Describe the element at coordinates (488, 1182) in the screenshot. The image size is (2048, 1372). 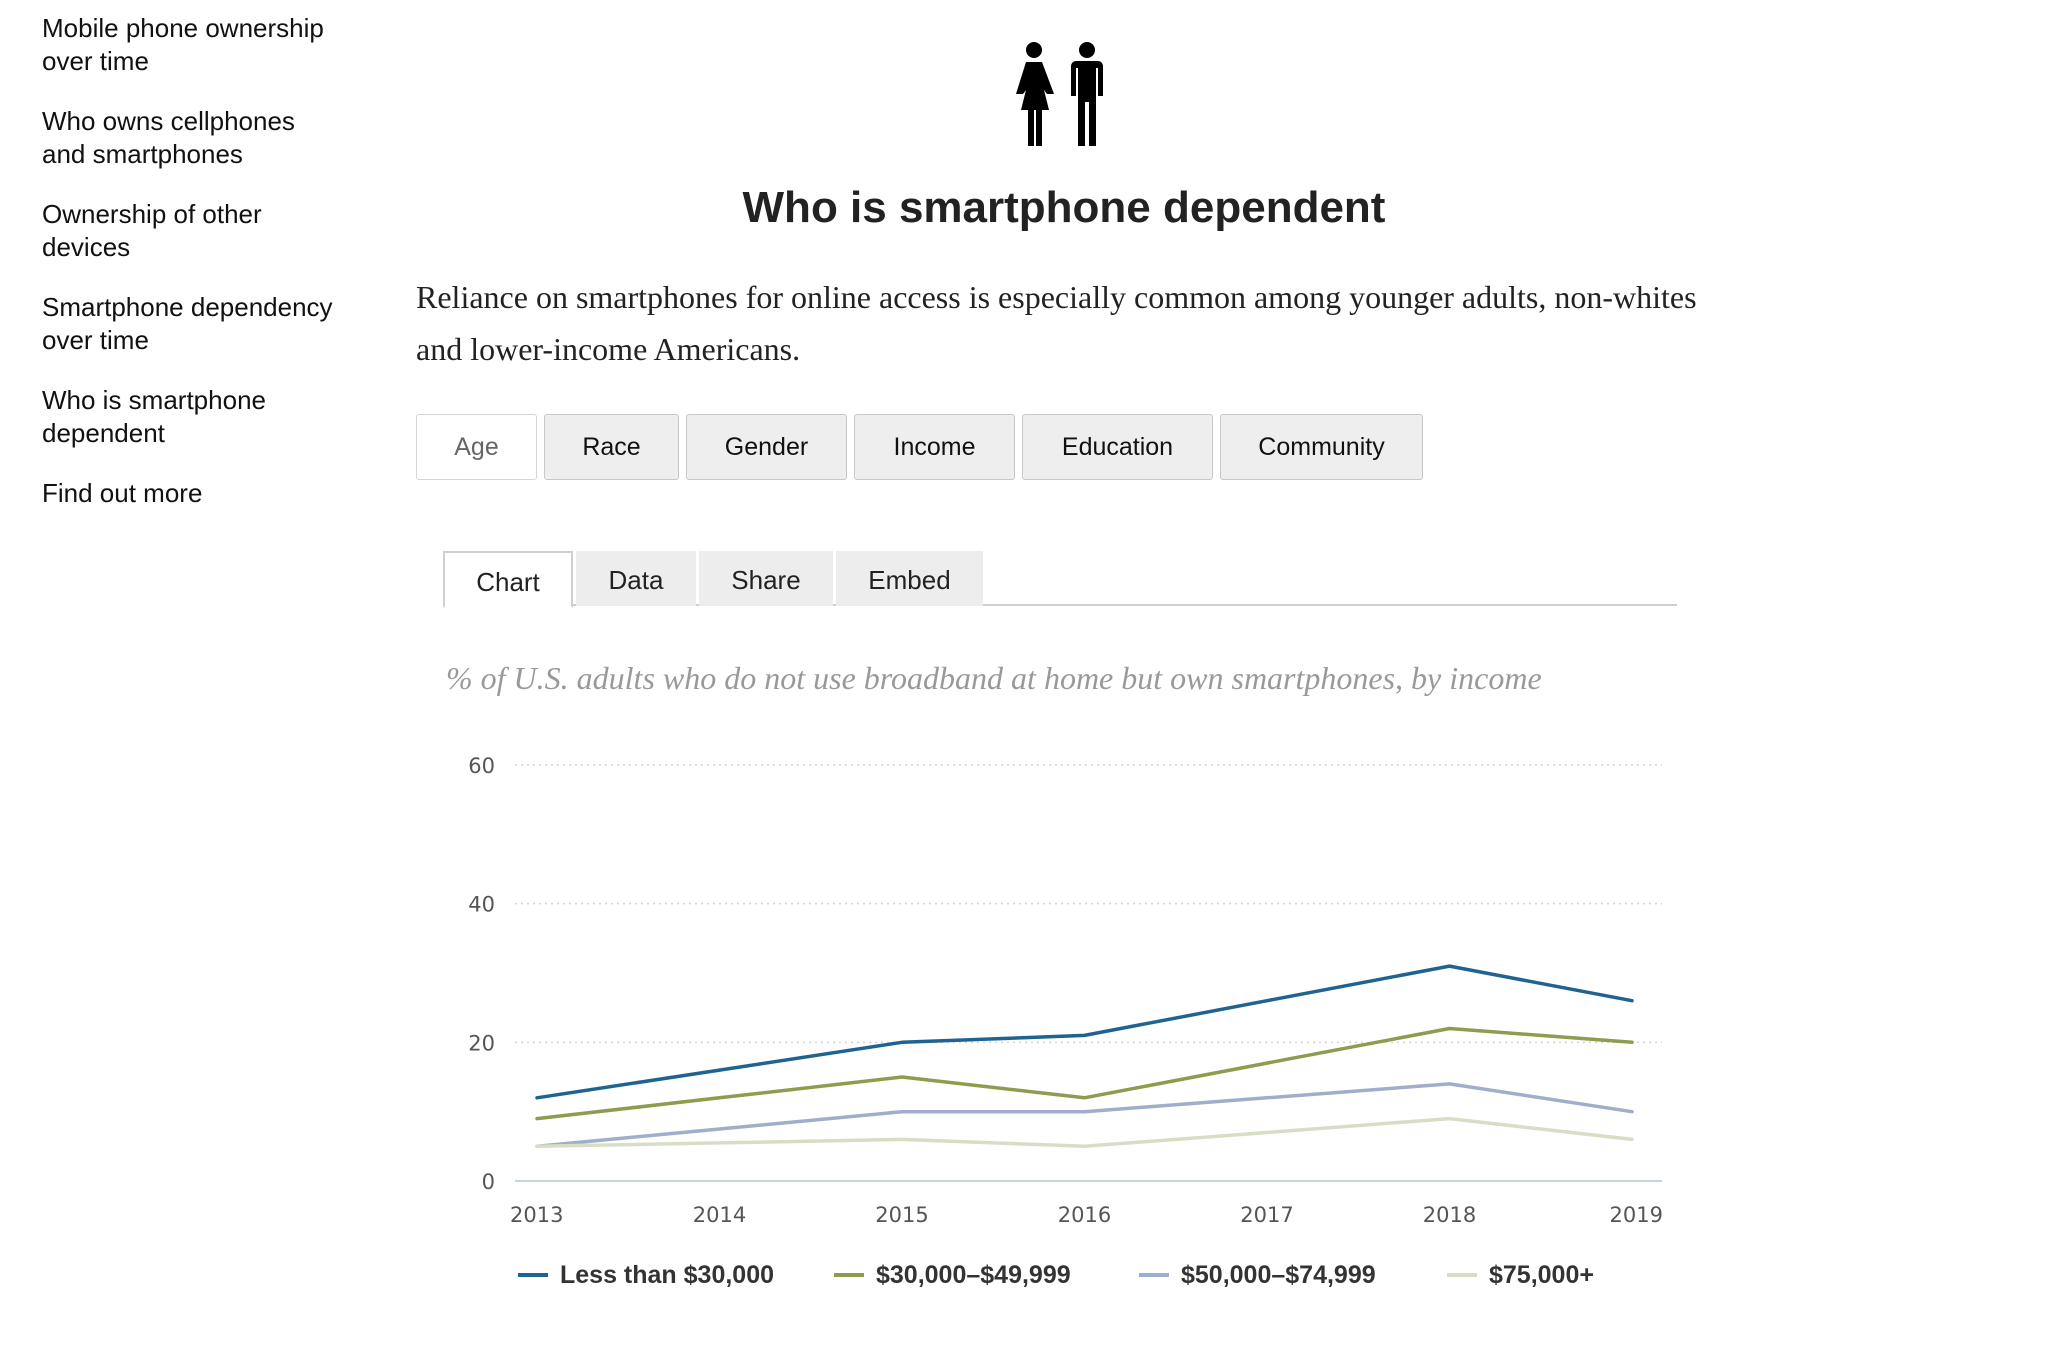
I see `y-tick-label: 0` at that location.